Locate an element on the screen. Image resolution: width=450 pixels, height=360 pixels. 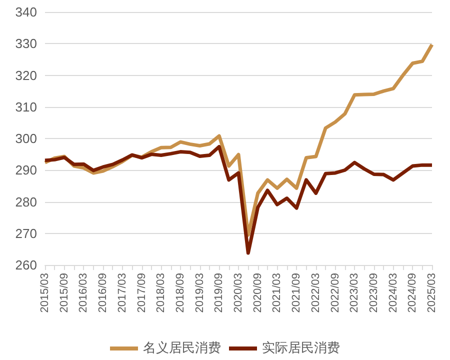
x-tick-label: 2017/09 is located at coordinates (142, 293).